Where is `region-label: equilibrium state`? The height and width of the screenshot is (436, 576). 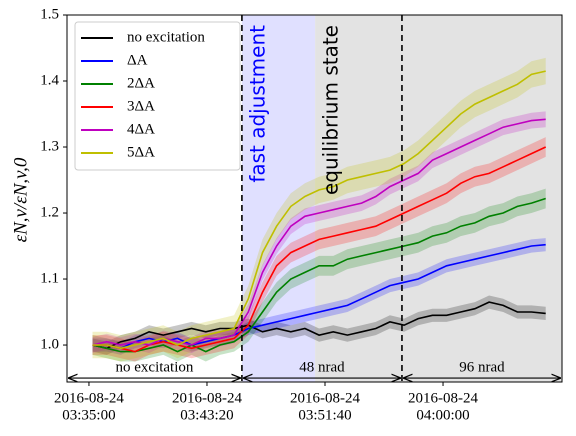 region-label: equilibrium state is located at coordinates (331, 110).